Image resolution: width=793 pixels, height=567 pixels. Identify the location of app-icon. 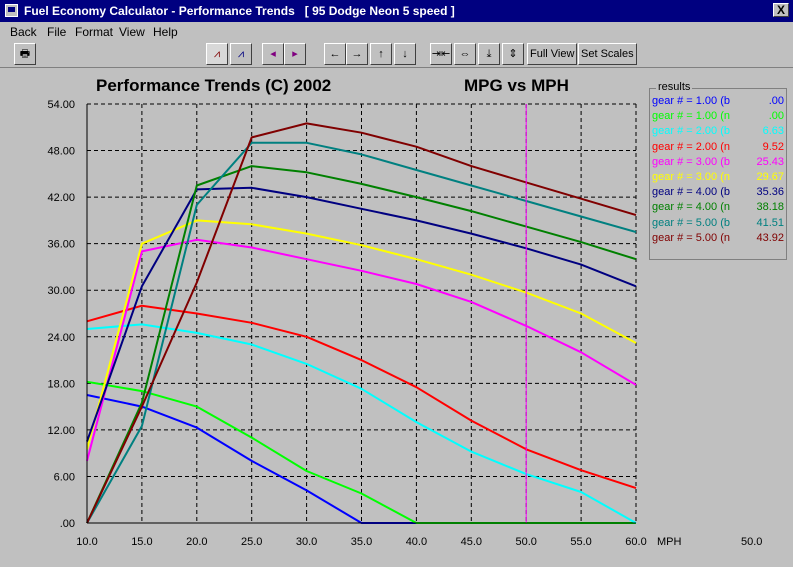
(11, 10).